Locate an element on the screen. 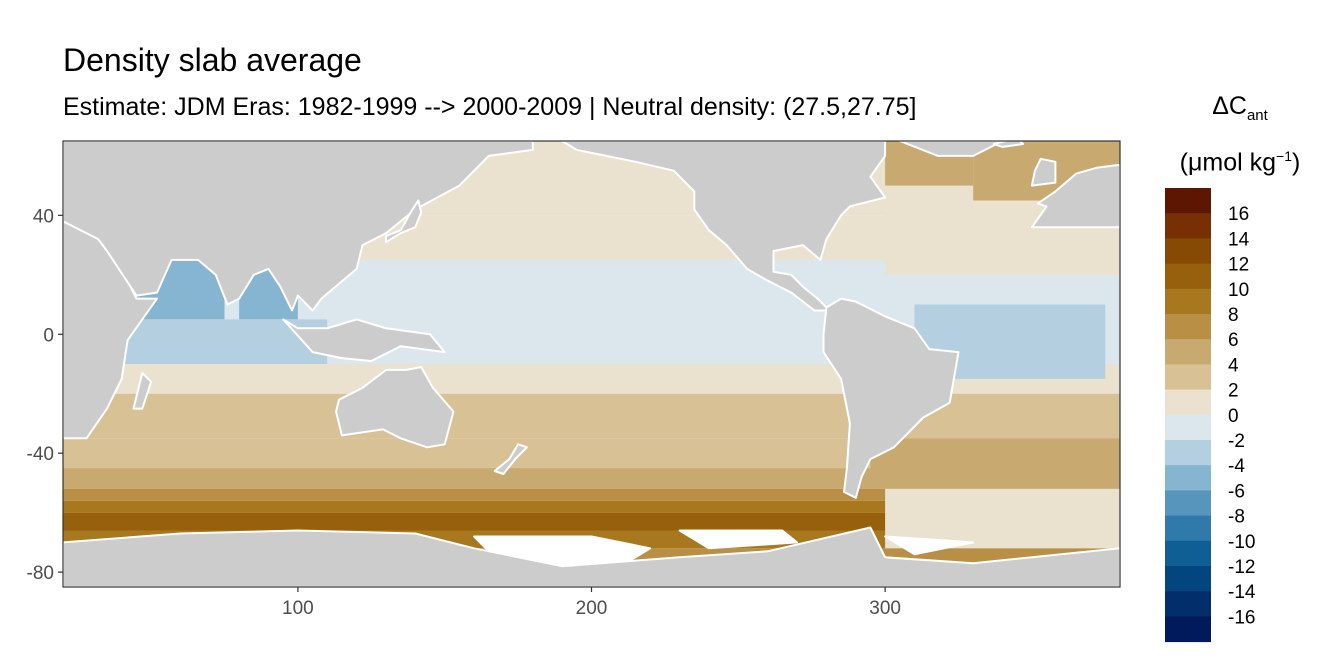 Image resolution: width=1344 pixels, height=672 pixels. legend-unit-prefix: (μmol kg is located at coordinates (1228, 162).